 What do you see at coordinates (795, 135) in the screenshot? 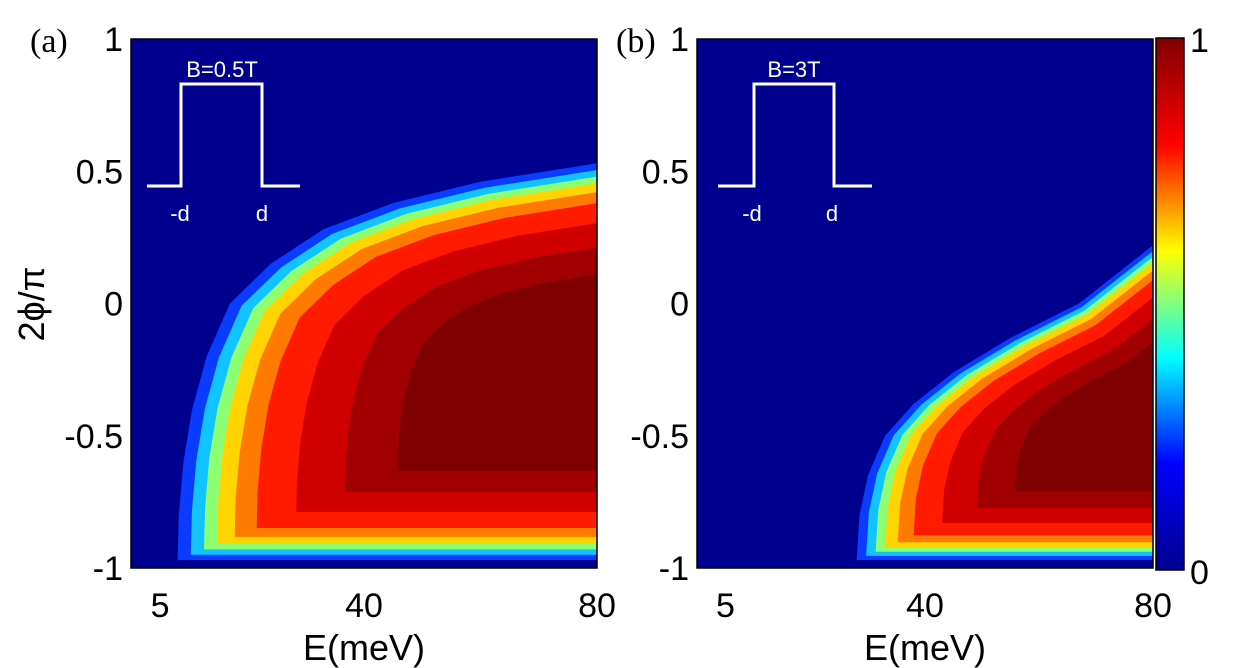
I see `barrier-profile-b` at bounding box center [795, 135].